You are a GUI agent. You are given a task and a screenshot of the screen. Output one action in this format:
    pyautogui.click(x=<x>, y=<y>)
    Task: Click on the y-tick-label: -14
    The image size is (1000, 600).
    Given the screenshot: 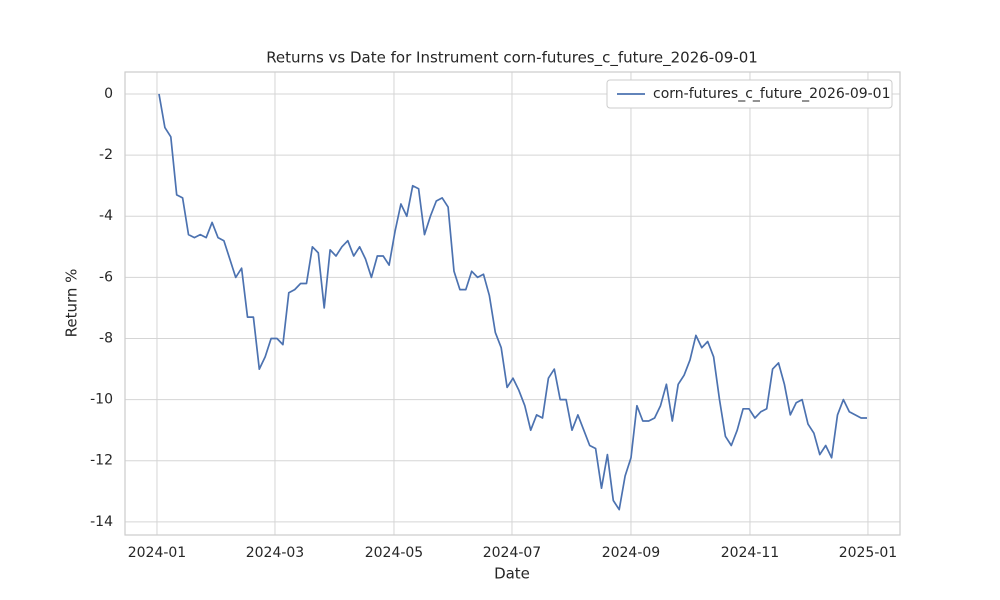 What is the action you would take?
    pyautogui.click(x=101, y=522)
    